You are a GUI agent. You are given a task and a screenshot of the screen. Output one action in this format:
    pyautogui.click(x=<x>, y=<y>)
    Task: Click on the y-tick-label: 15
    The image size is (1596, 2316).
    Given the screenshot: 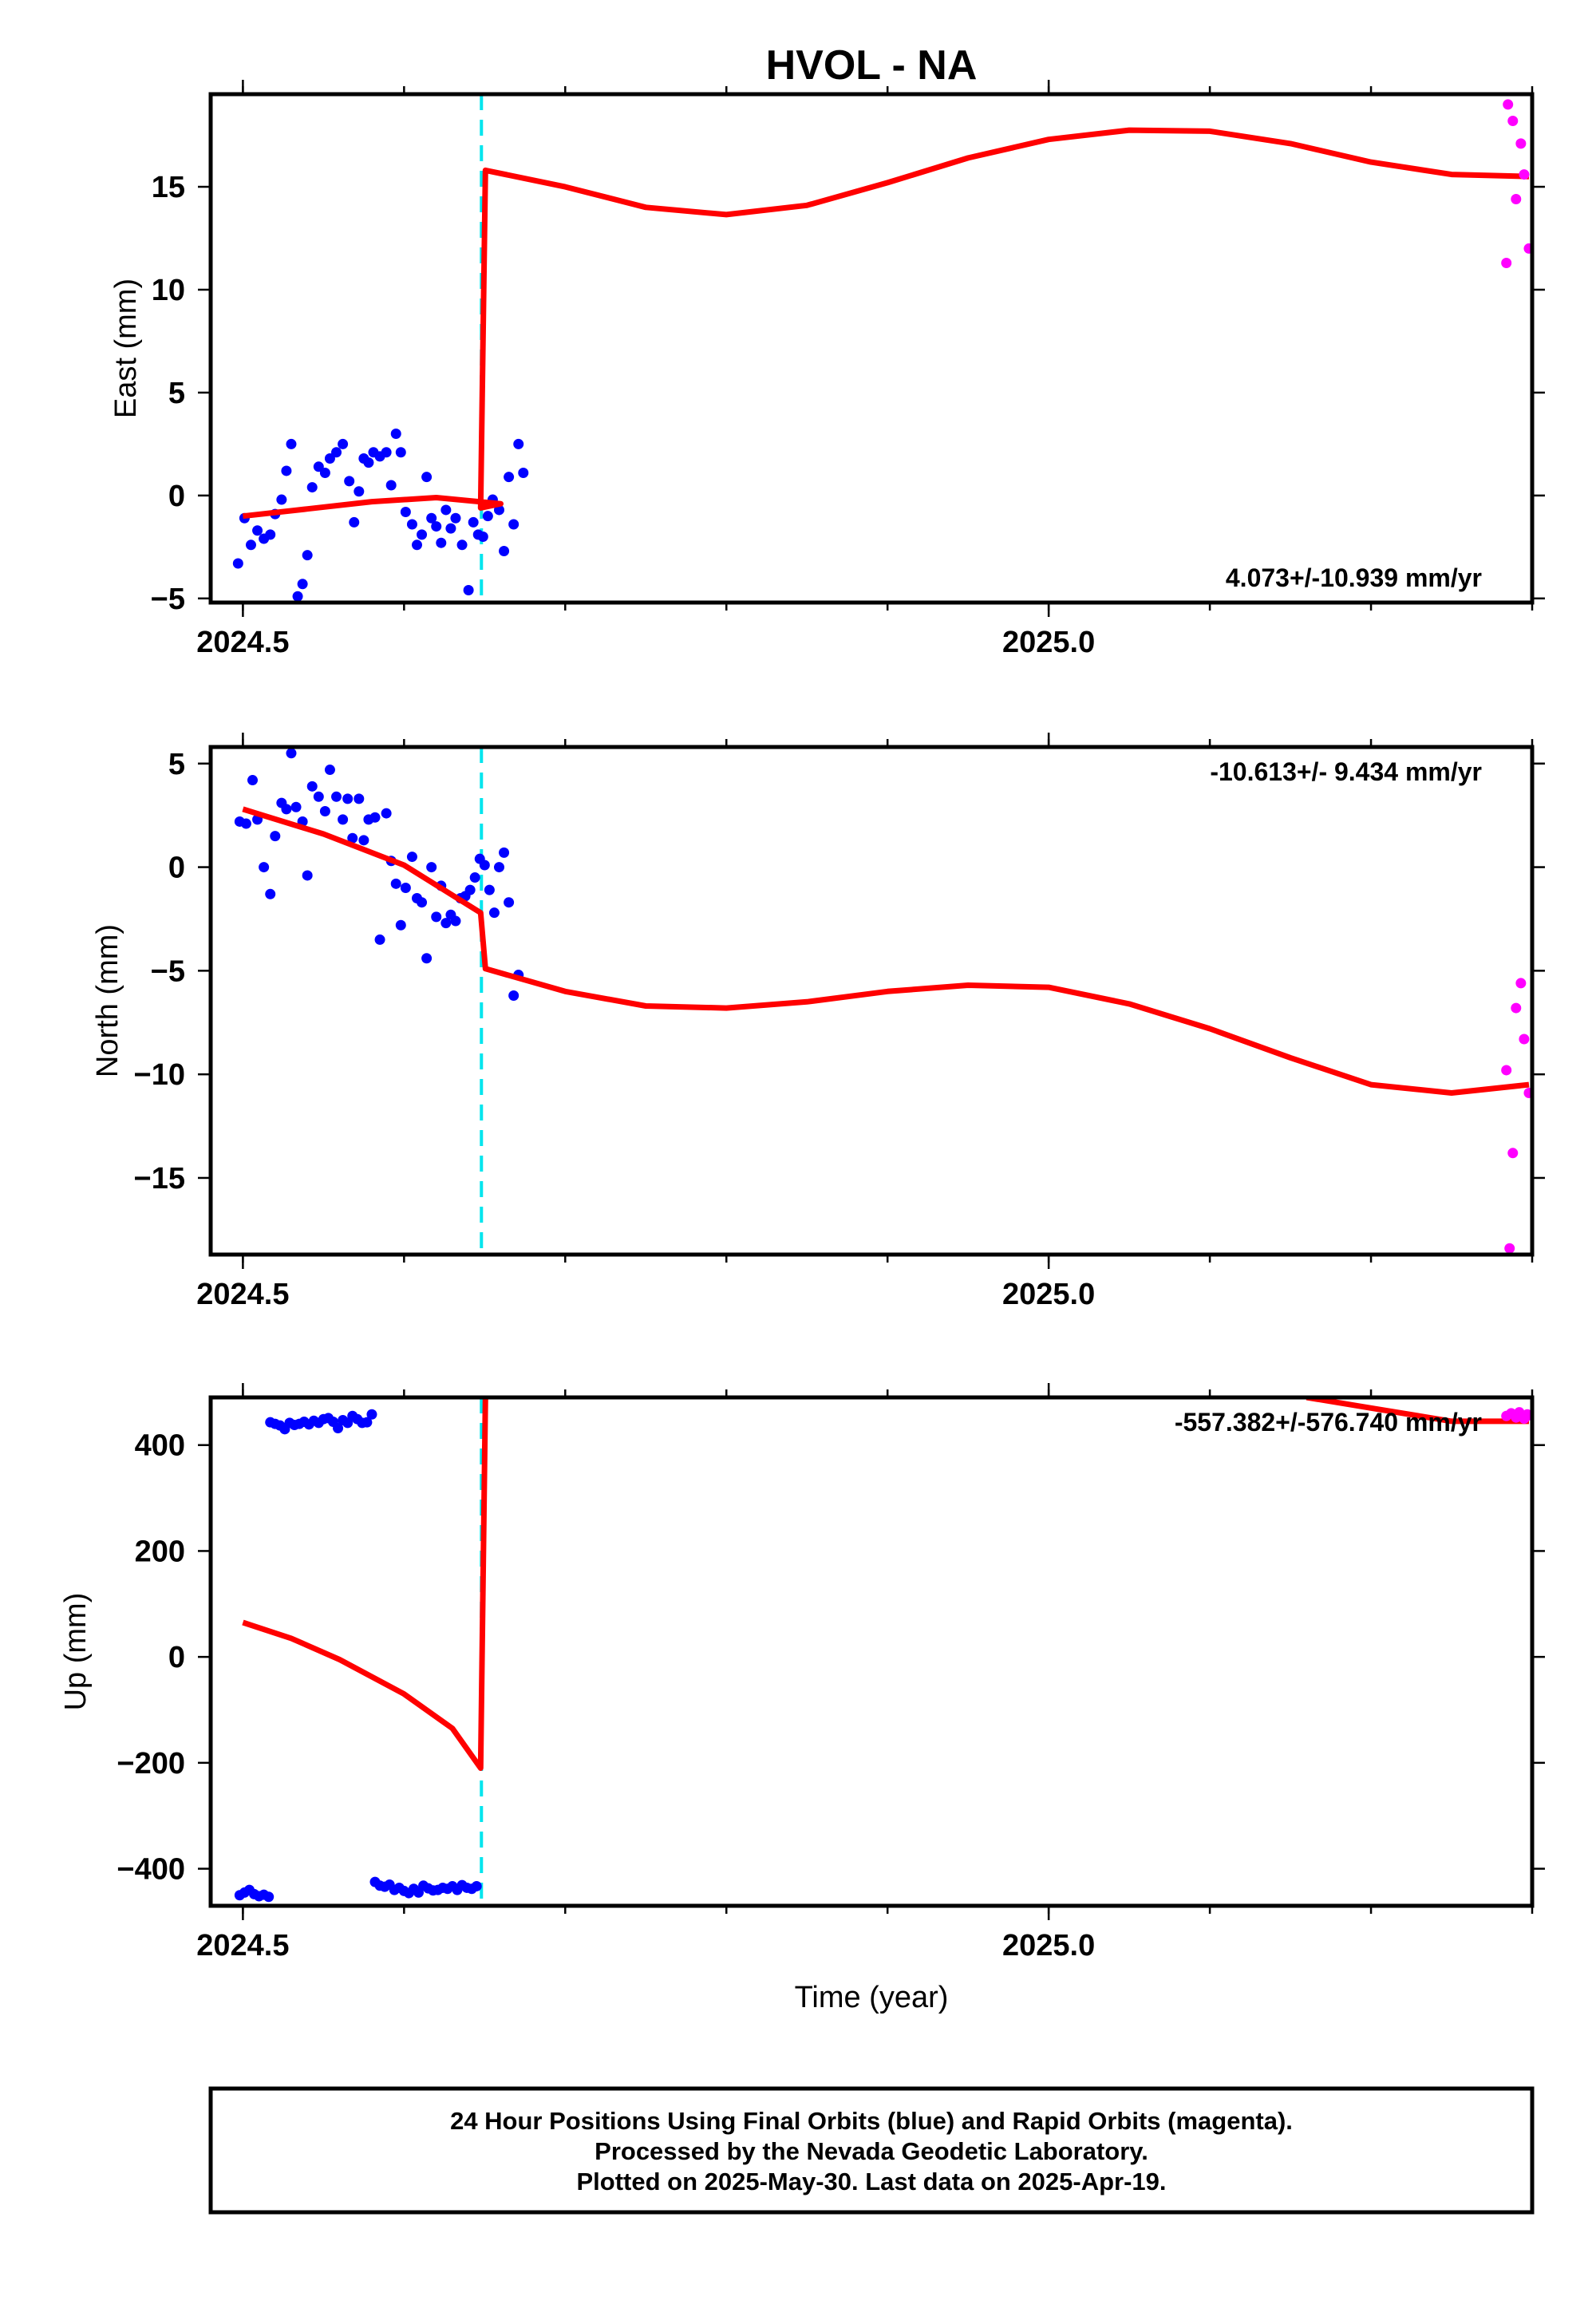 What is the action you would take?
    pyautogui.click(x=168, y=187)
    